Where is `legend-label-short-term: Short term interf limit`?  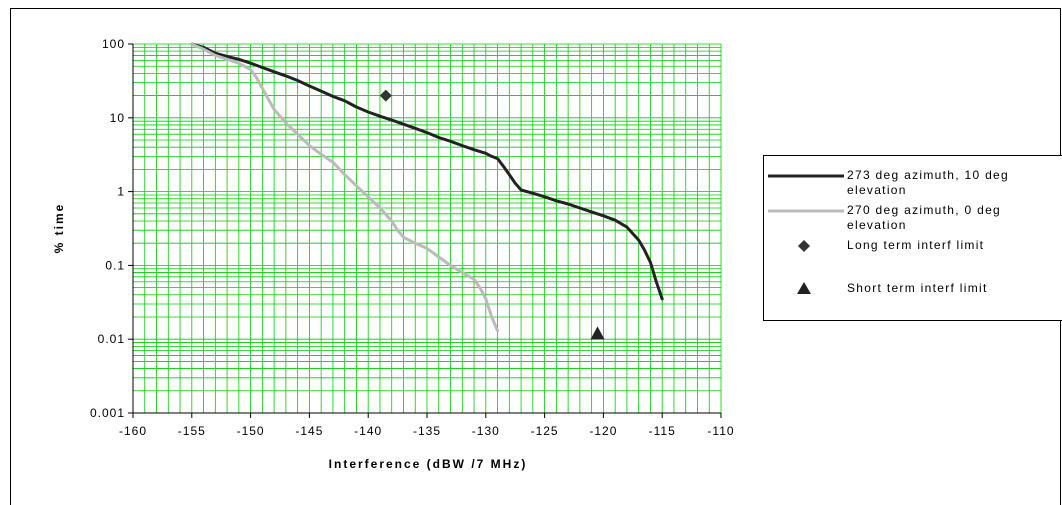
legend-label-short-term: Short term interf limit is located at coordinates (917, 288).